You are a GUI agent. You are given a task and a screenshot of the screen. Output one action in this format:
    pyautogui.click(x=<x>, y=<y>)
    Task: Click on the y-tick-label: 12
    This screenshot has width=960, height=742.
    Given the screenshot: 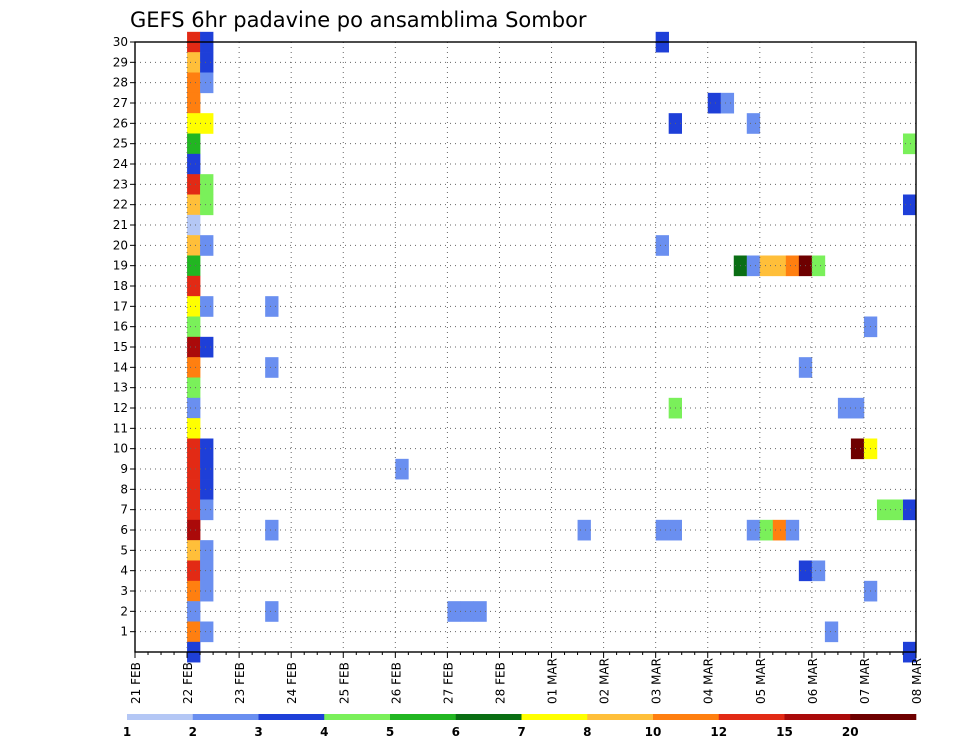 What is the action you would take?
    pyautogui.click(x=120, y=408)
    